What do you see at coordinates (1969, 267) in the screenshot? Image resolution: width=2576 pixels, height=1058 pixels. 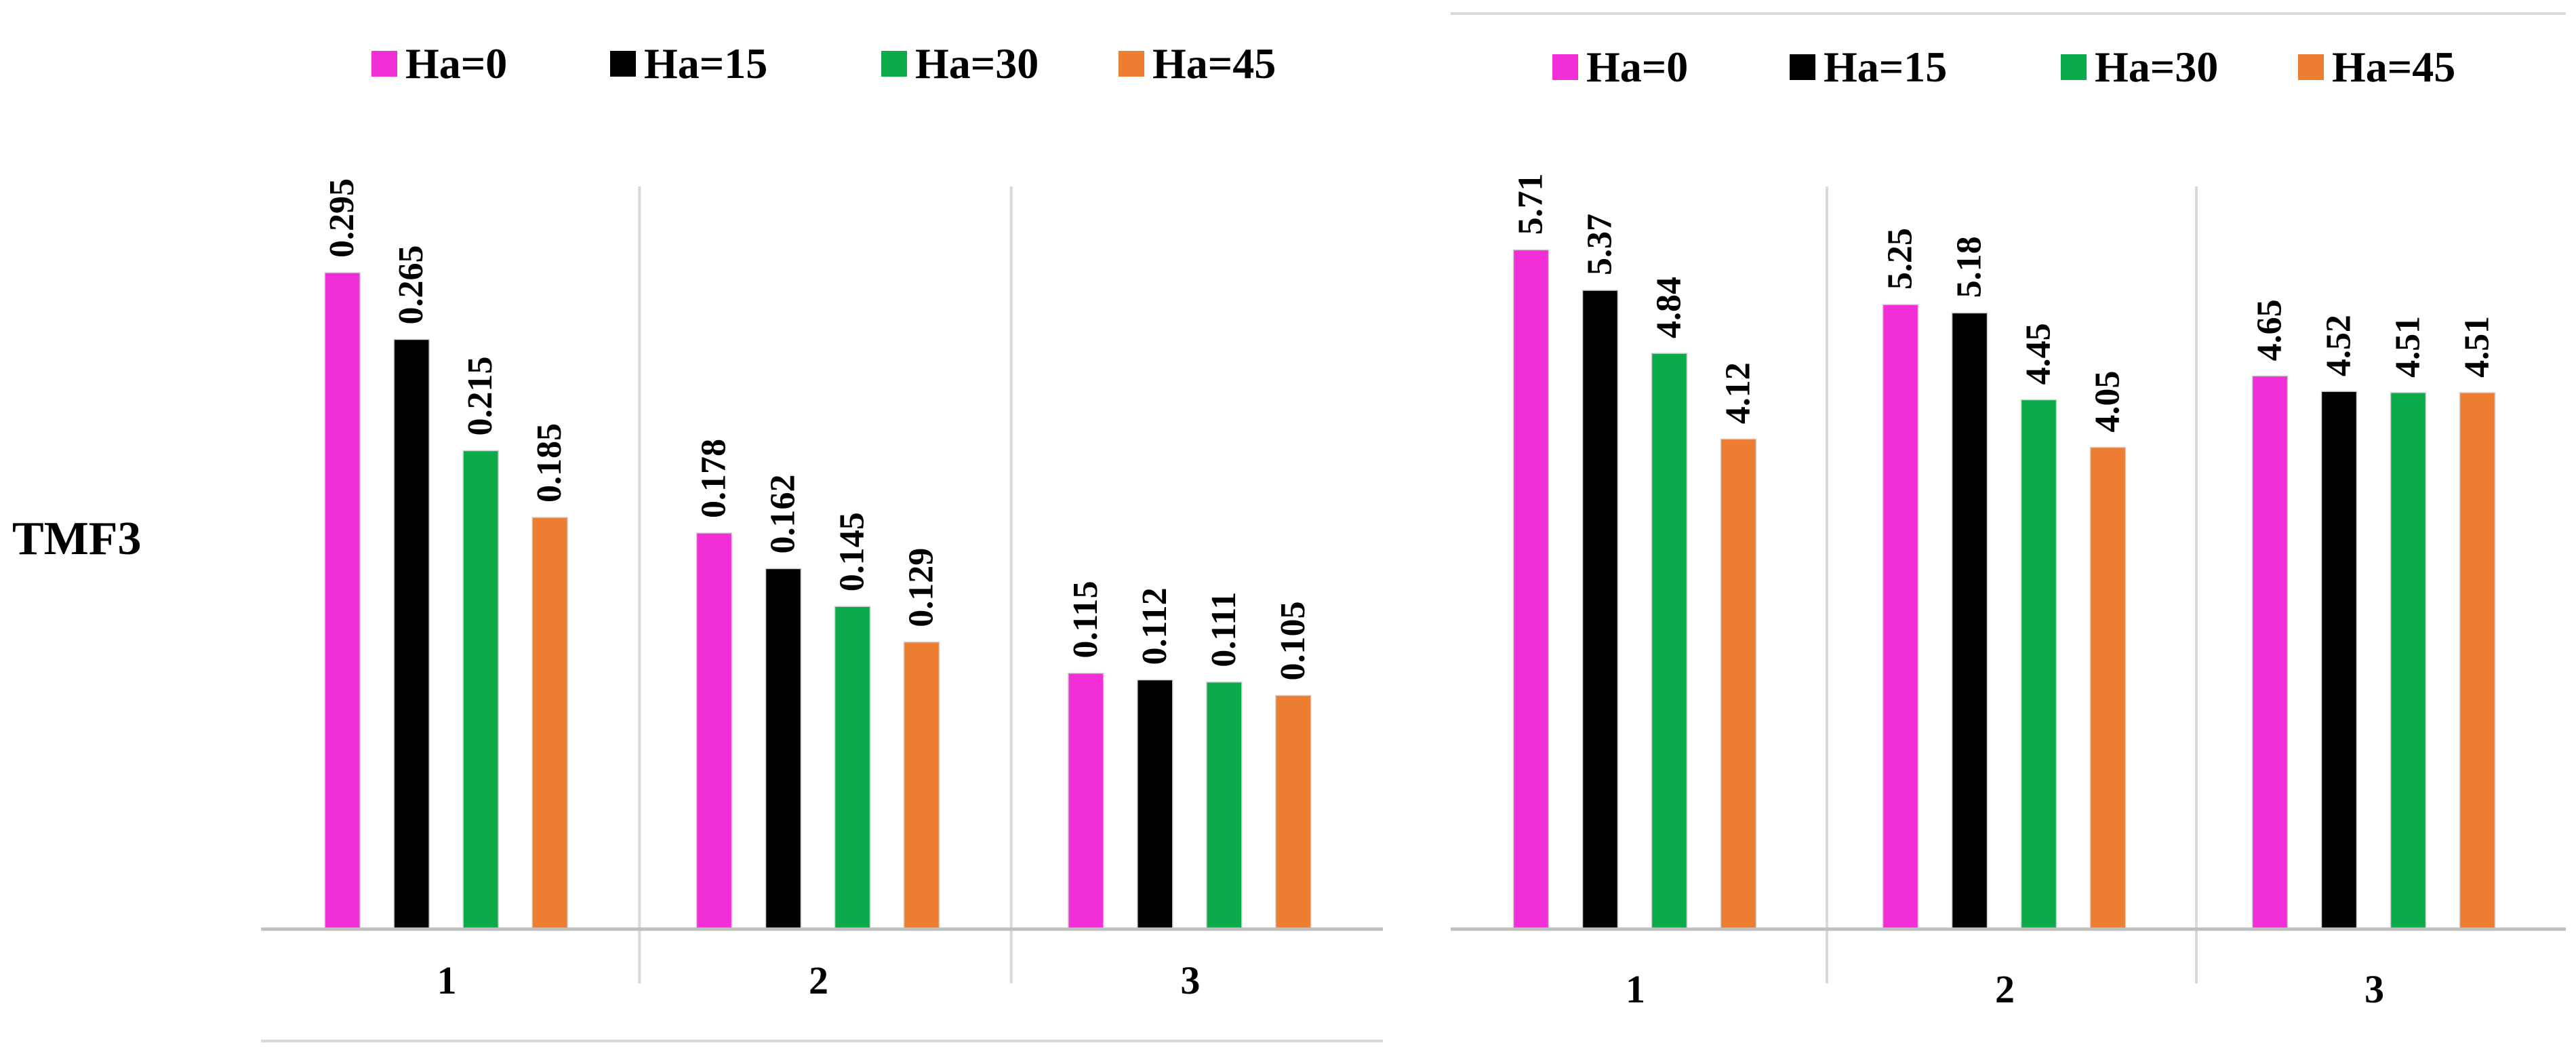 I see `data-label: 5.18` at bounding box center [1969, 267].